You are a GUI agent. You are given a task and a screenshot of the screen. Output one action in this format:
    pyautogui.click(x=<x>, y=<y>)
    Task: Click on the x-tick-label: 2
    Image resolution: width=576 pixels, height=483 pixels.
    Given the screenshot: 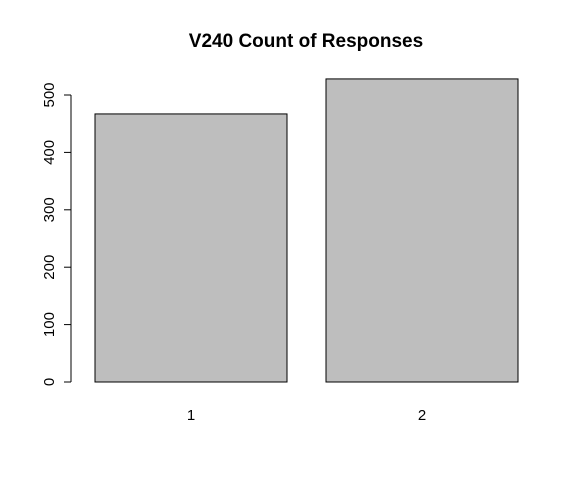 What is the action you would take?
    pyautogui.click(x=422, y=415)
    